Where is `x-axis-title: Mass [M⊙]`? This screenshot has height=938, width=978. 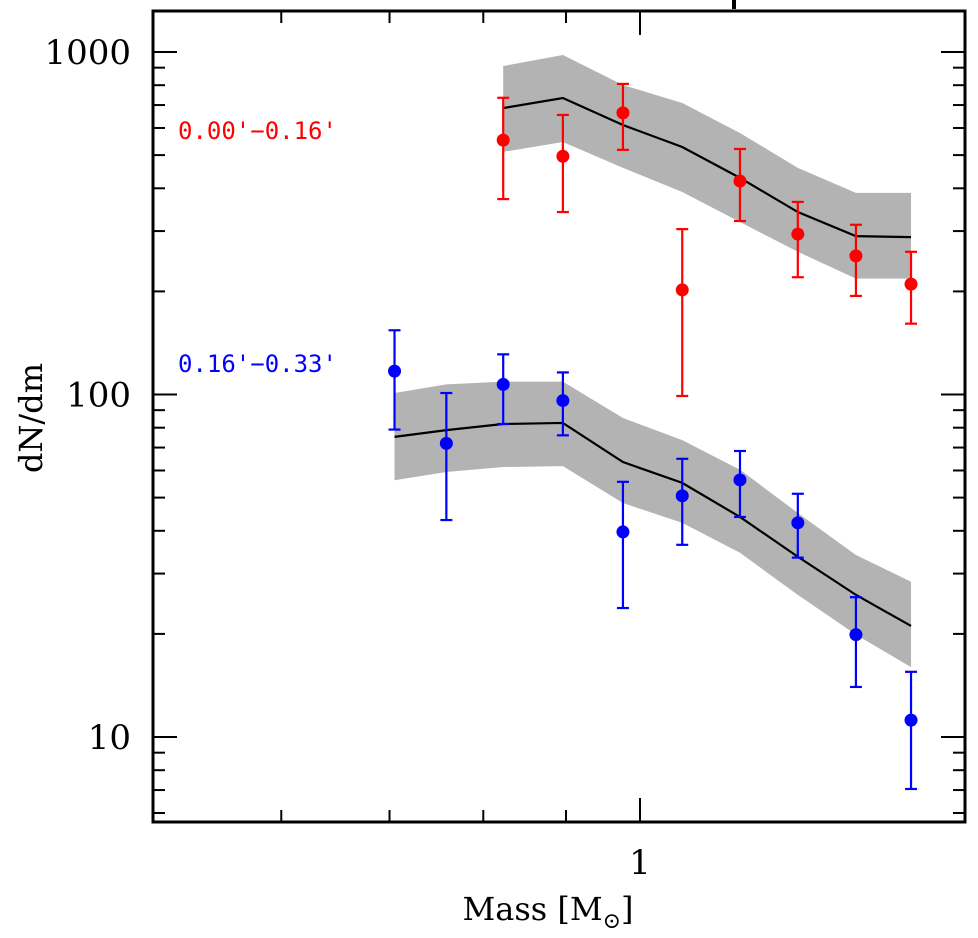
x-axis-title: Mass [M⊙] is located at coordinates (547, 912).